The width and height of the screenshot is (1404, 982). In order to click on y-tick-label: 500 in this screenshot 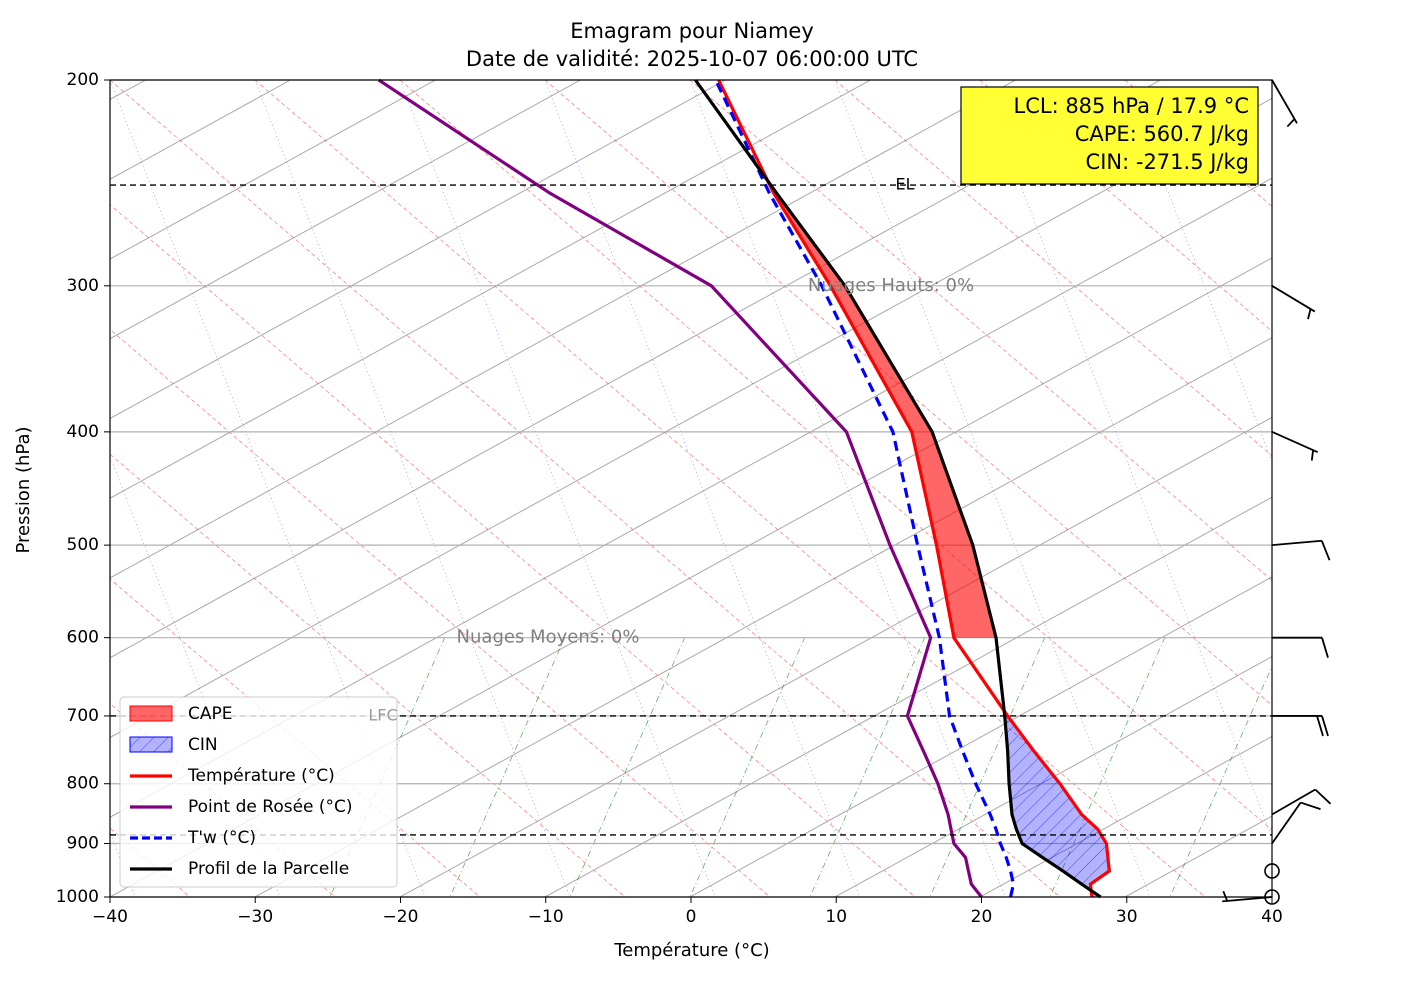, I will do `click(83, 545)`.